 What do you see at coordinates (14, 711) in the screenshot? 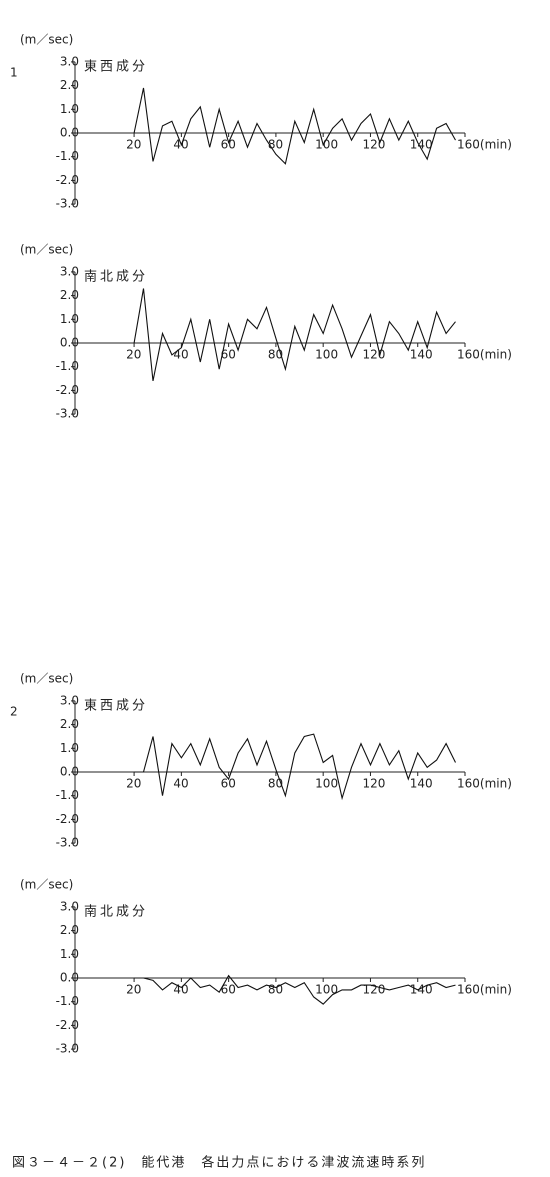
I see `point-label: 2` at bounding box center [14, 711].